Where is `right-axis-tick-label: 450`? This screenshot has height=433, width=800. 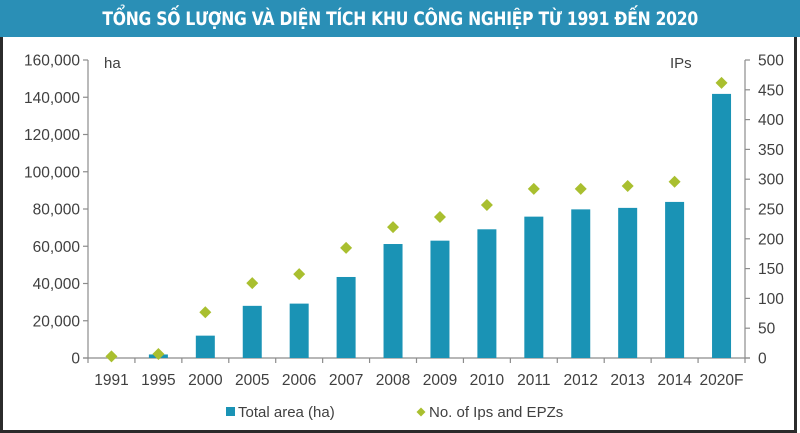 right-axis-tick-label: 450 is located at coordinates (771, 90).